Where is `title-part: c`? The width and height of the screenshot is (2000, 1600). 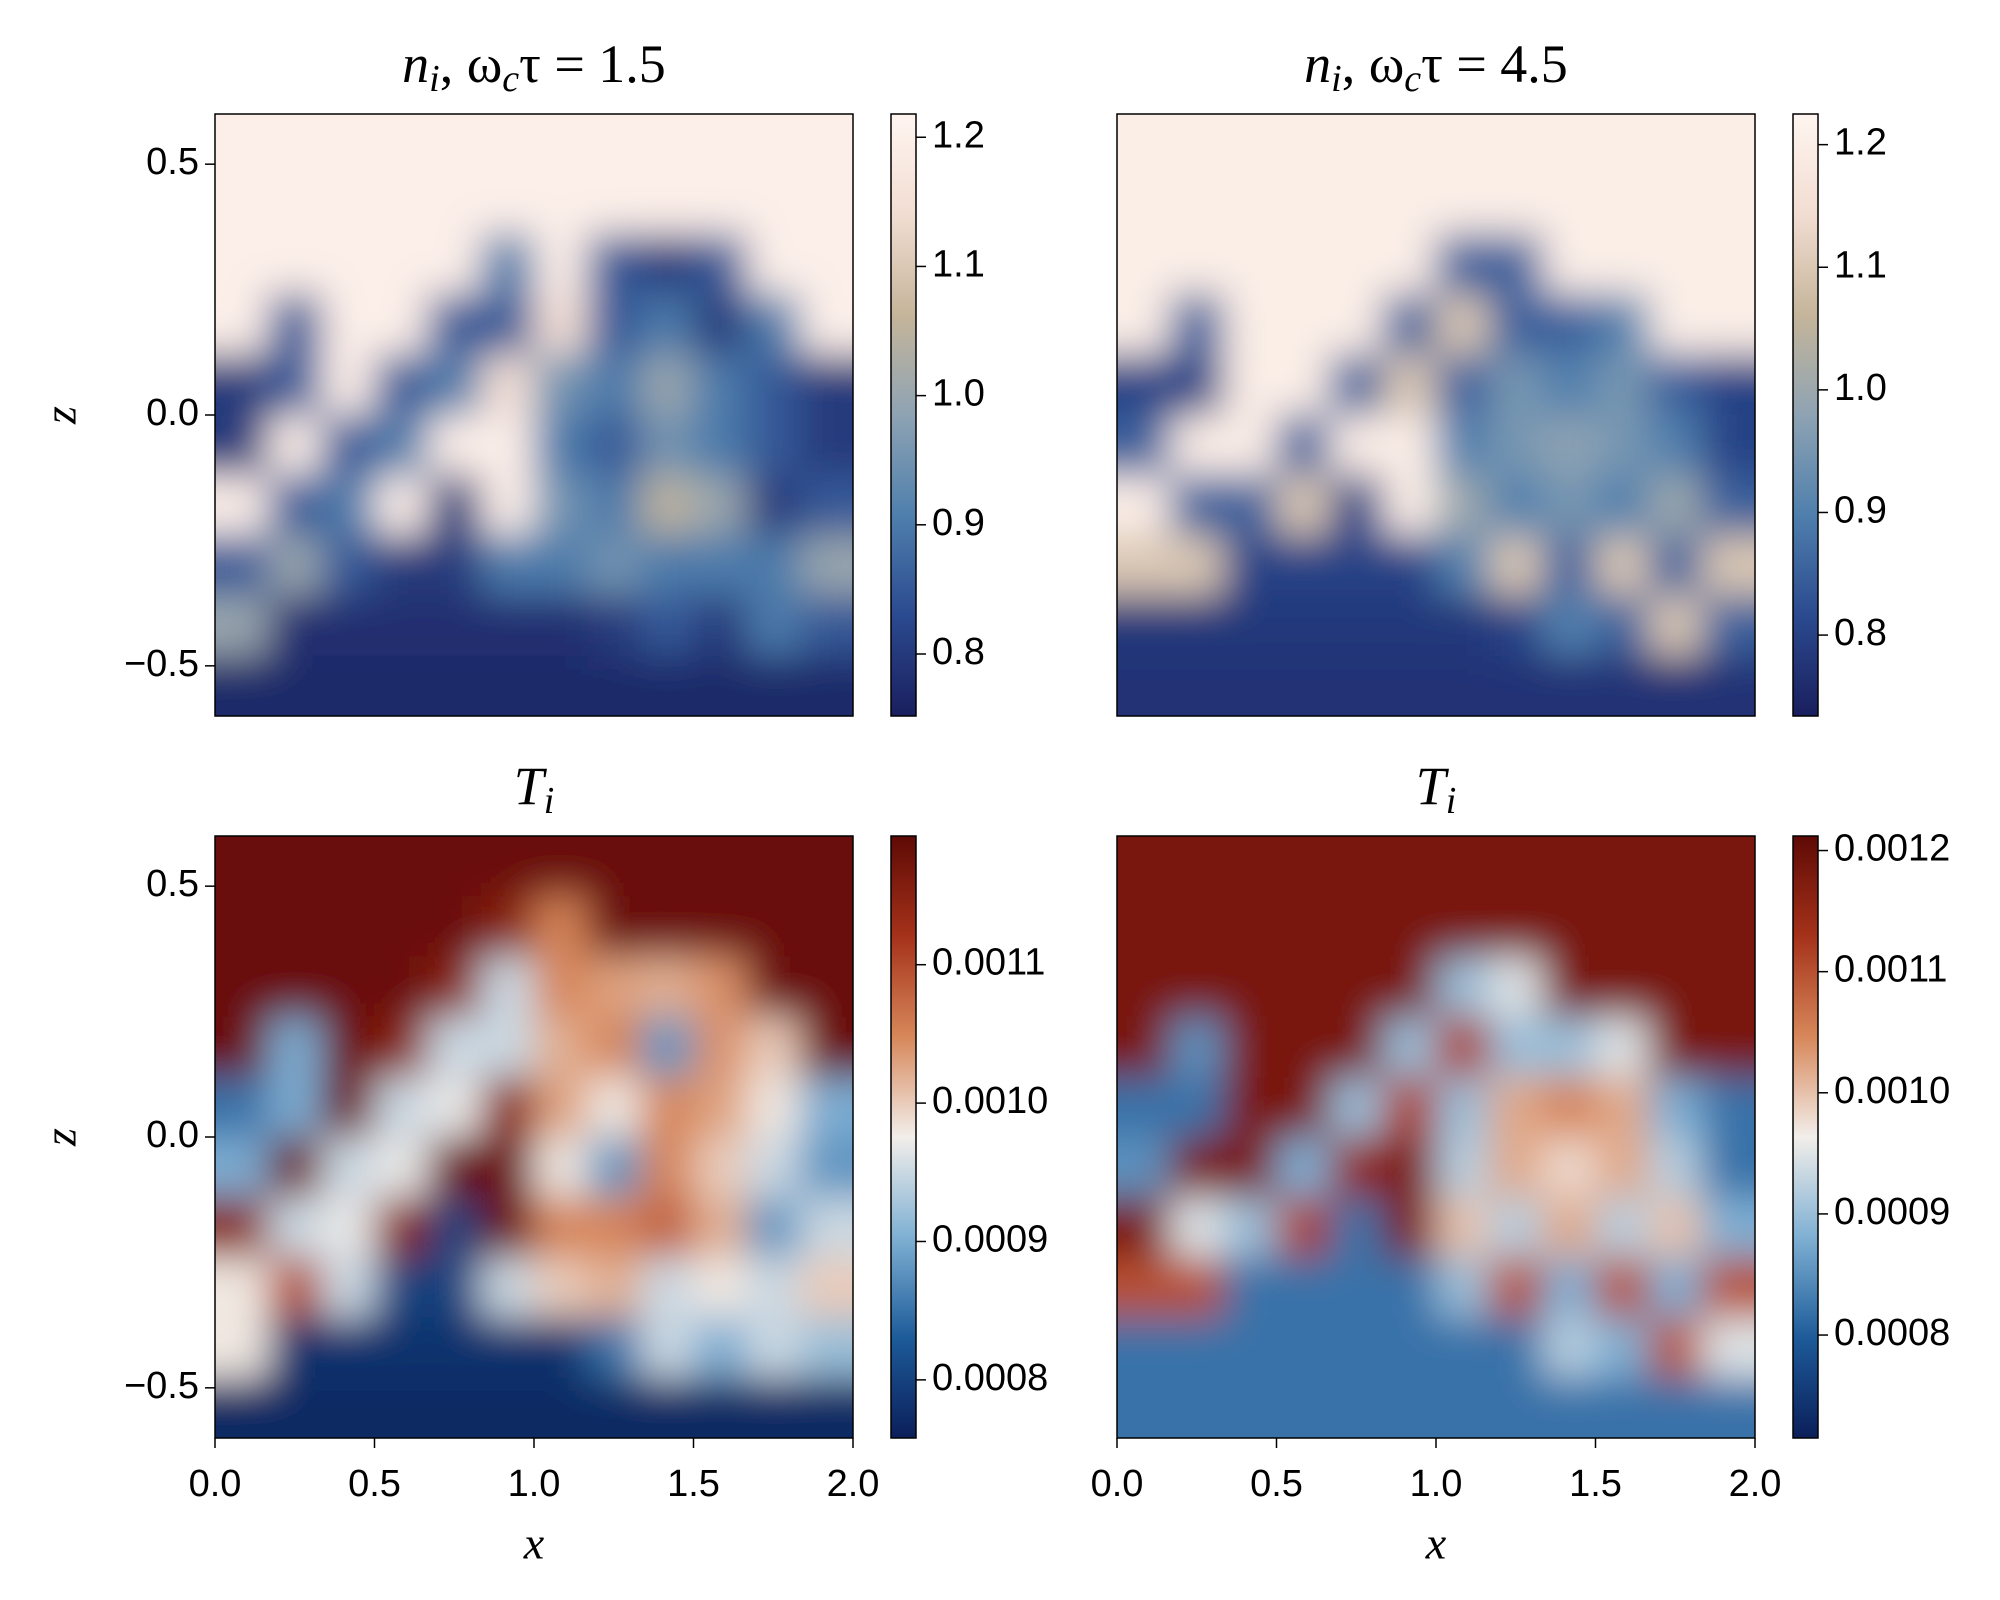
title-part: c is located at coordinates (510, 79).